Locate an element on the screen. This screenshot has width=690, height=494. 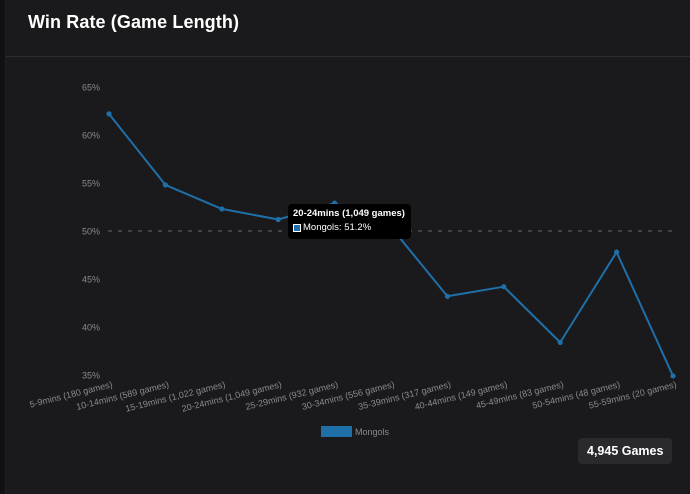
legend-swatch is located at coordinates (336, 431).